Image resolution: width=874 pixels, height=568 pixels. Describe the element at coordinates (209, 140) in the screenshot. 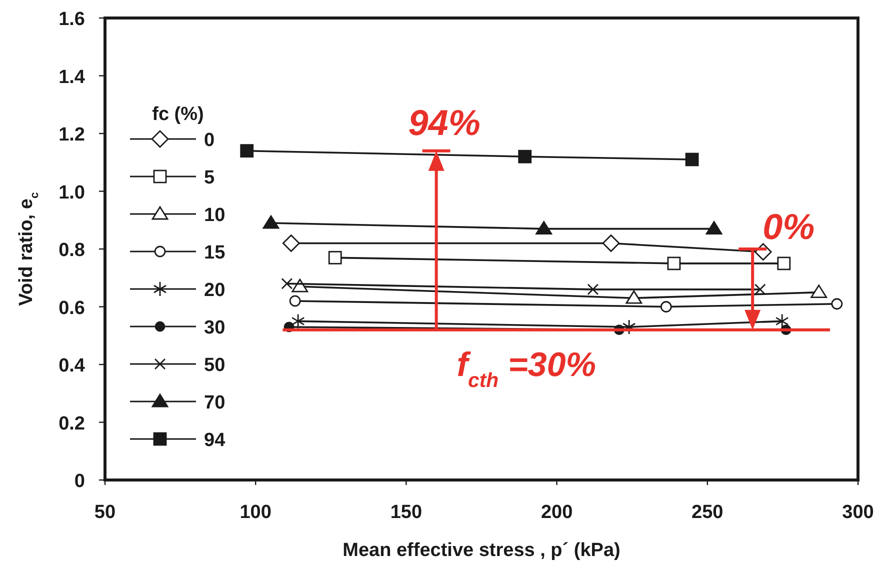

I see `legend-label: 0` at that location.